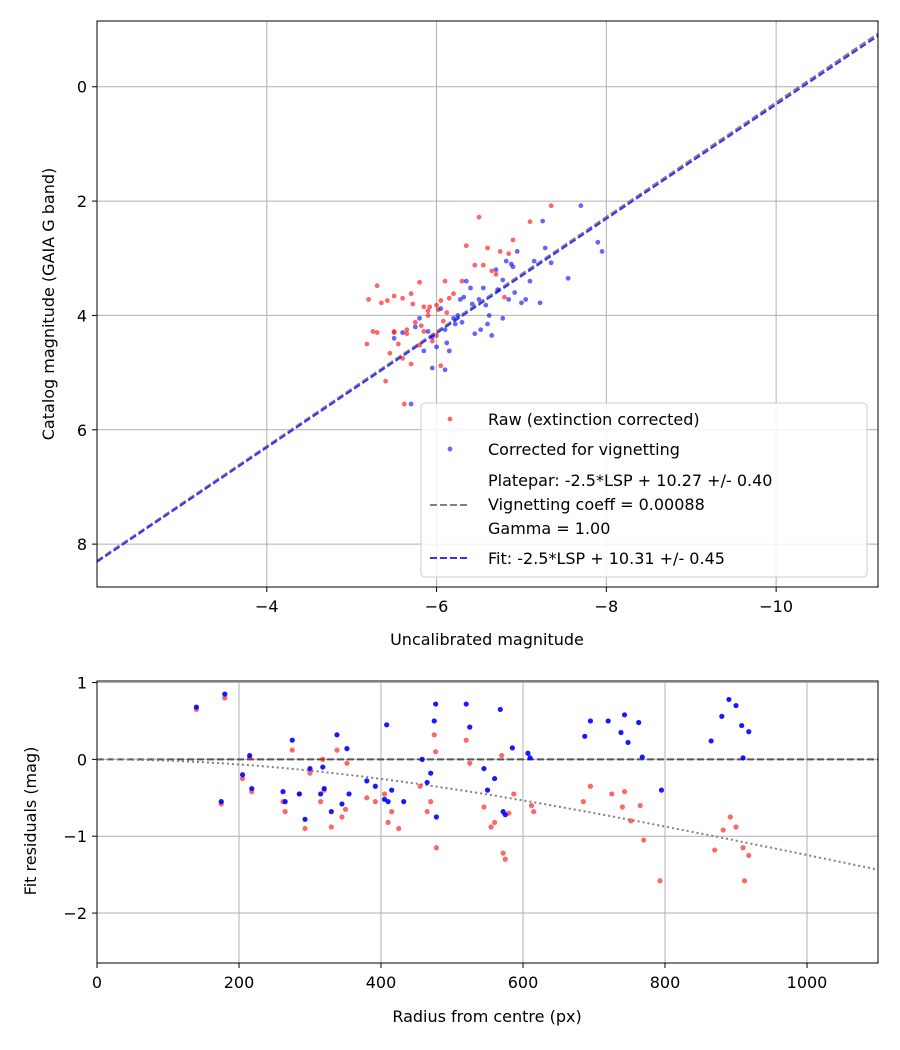 The width and height of the screenshot is (900, 1050). What do you see at coordinates (486, 1016) in the screenshot?
I see `bottom-x-axis-title: Radius from centre (px)` at bounding box center [486, 1016].